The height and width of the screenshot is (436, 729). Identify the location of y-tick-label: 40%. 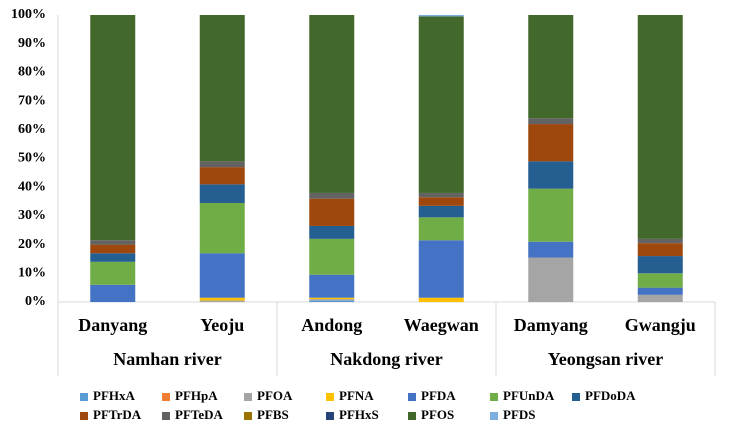
(32, 186).